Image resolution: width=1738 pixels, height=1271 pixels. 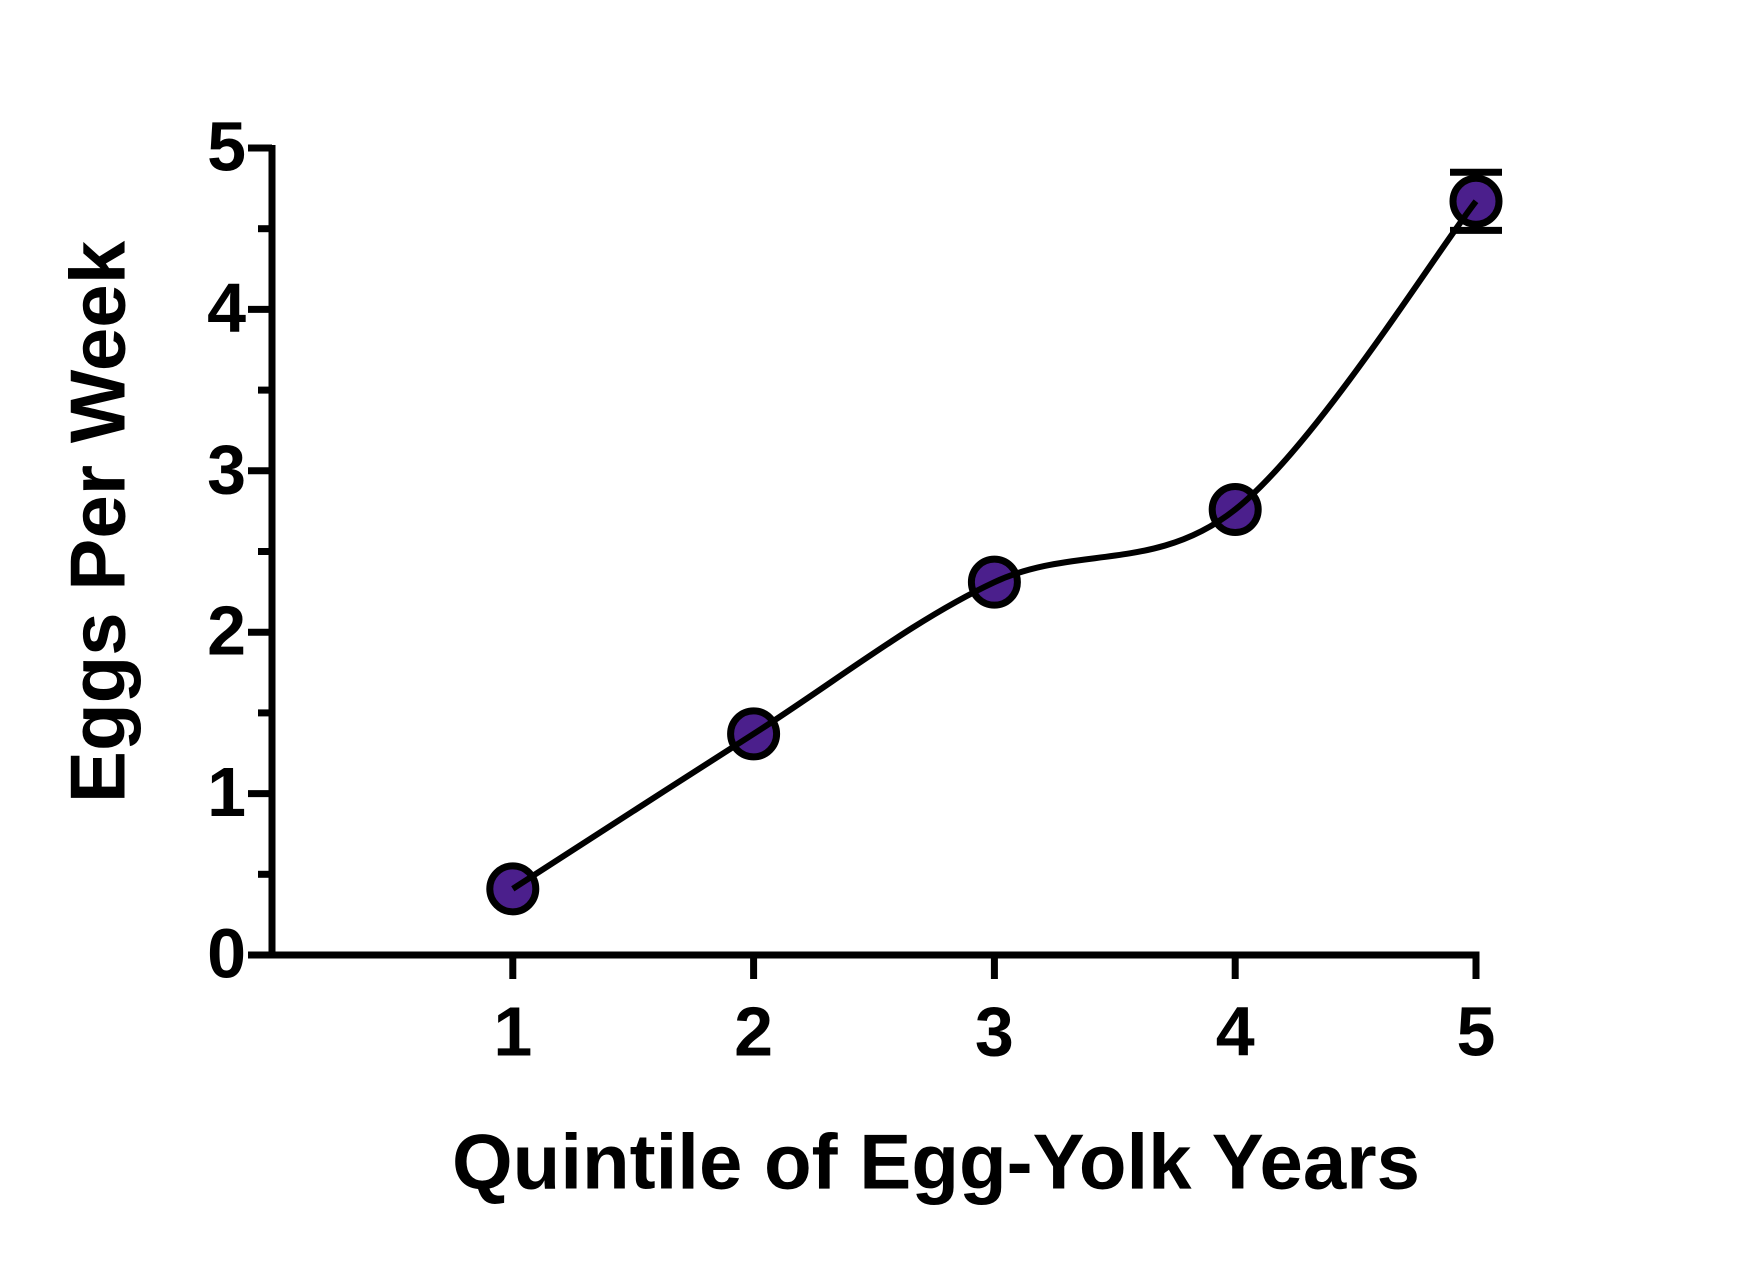 I want to click on x-tick-label: 2, so click(x=753, y=1031).